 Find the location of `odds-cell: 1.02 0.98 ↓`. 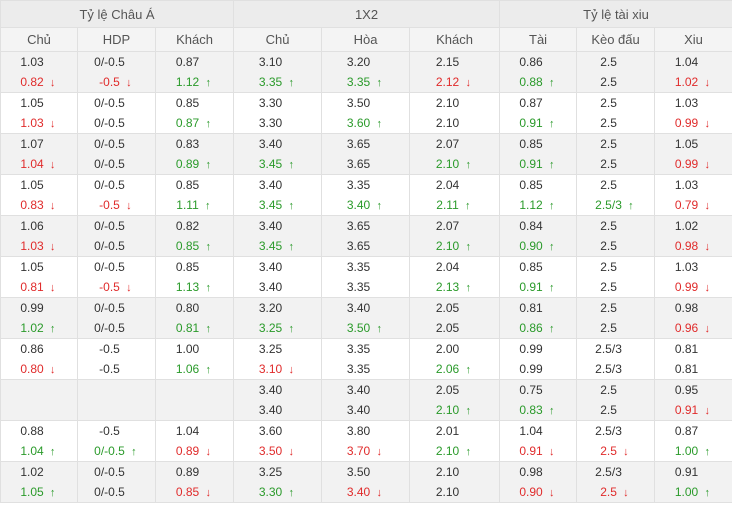

odds-cell: 1.02 0.98 ↓ is located at coordinates (693, 236).